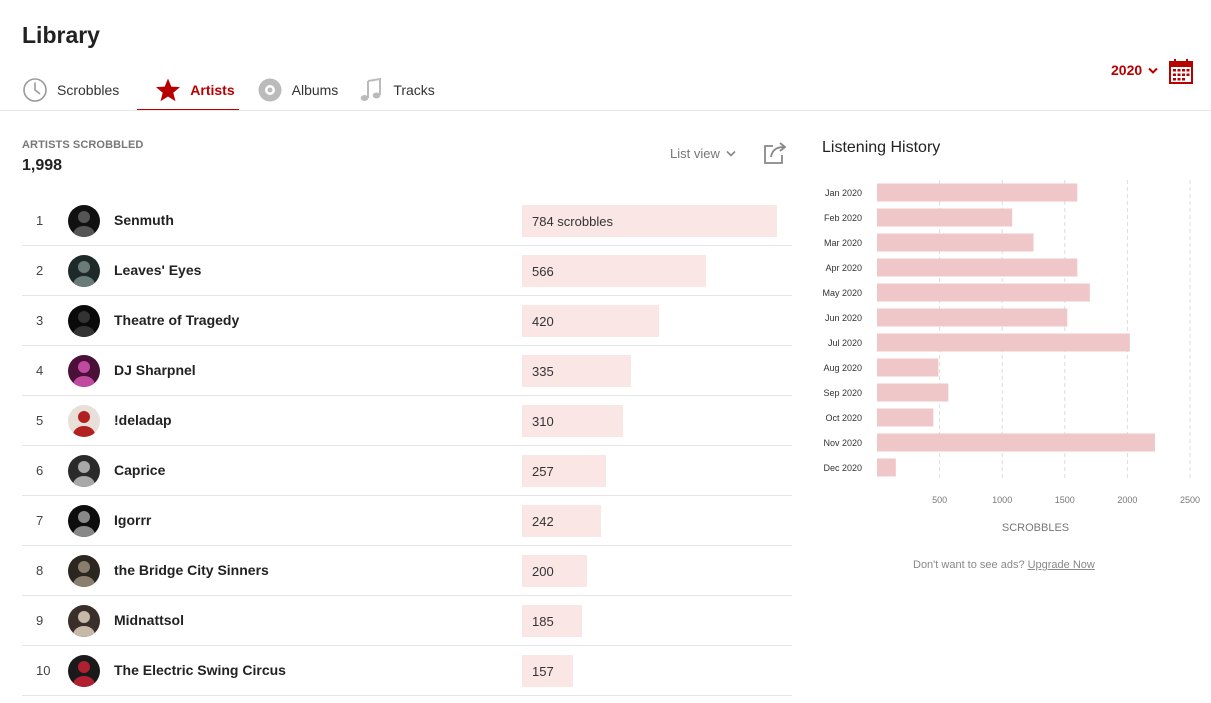 The width and height of the screenshot is (1211, 703). I want to click on scrobble-count: 420, so click(543, 321).